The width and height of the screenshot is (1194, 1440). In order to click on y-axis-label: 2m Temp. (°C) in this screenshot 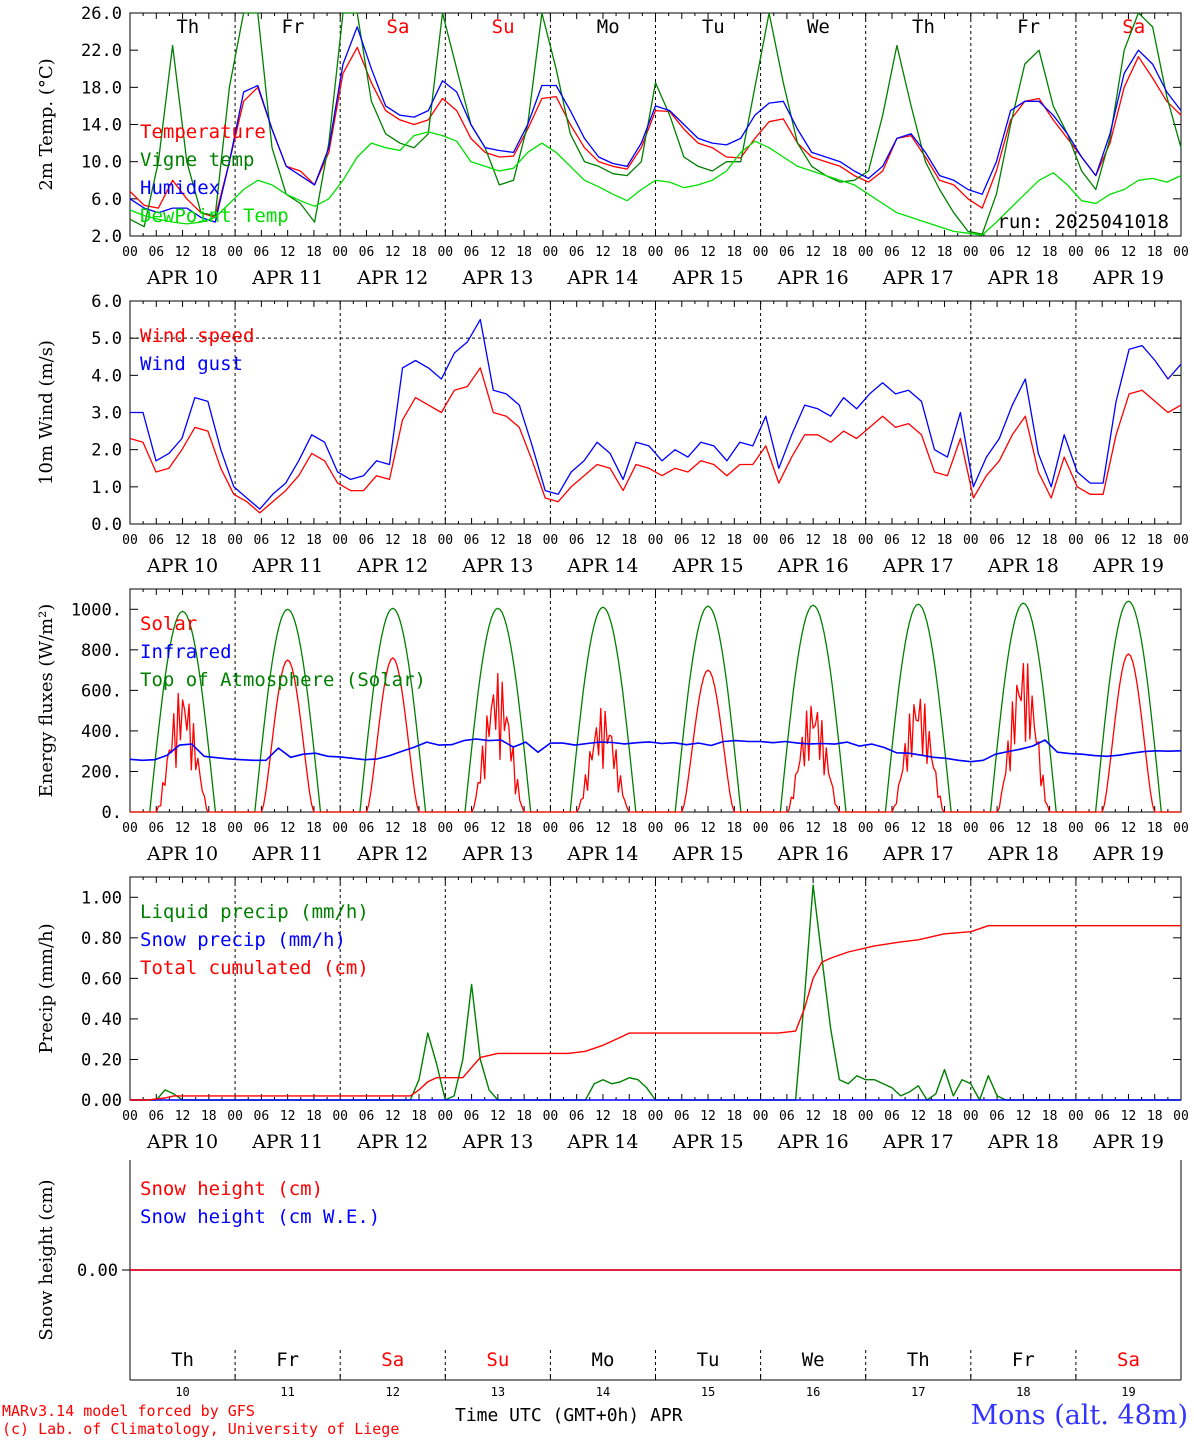, I will do `click(46, 124)`.